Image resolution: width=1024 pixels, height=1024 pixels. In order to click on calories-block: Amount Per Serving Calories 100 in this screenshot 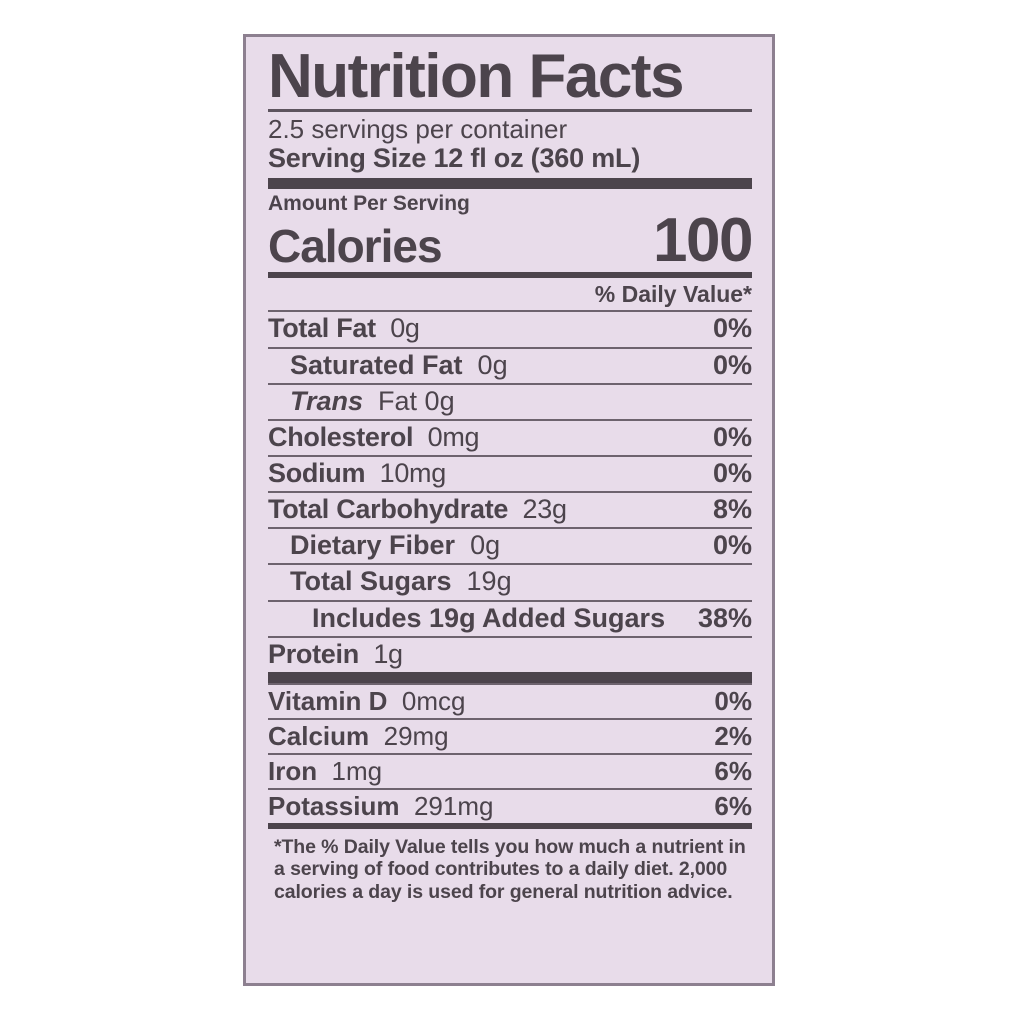, I will do `click(510, 233)`.